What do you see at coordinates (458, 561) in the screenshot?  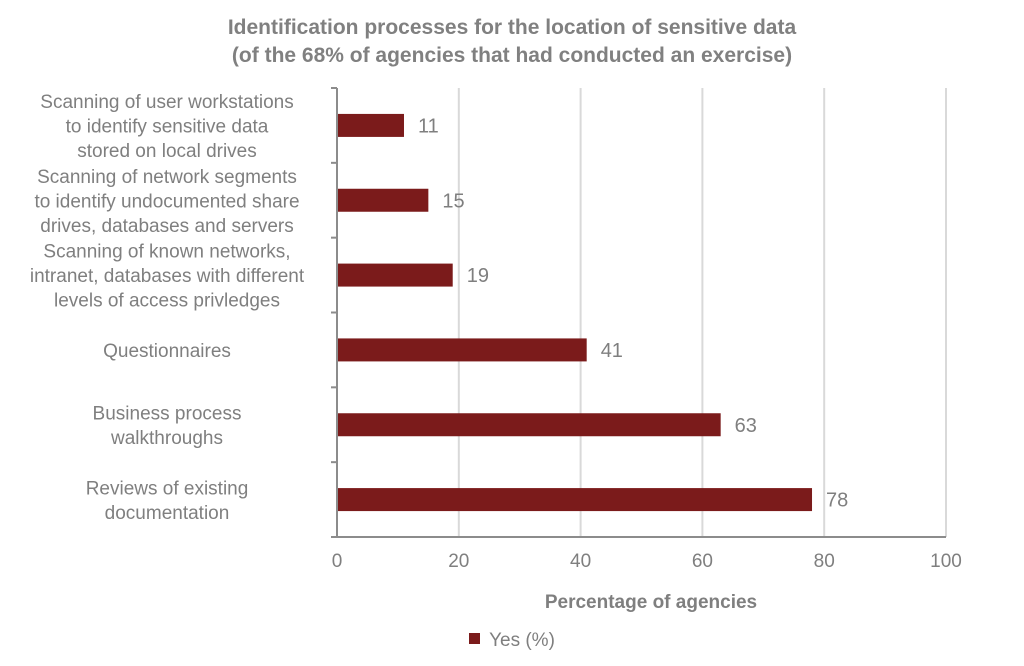 I see `x-tick-label: 20` at bounding box center [458, 561].